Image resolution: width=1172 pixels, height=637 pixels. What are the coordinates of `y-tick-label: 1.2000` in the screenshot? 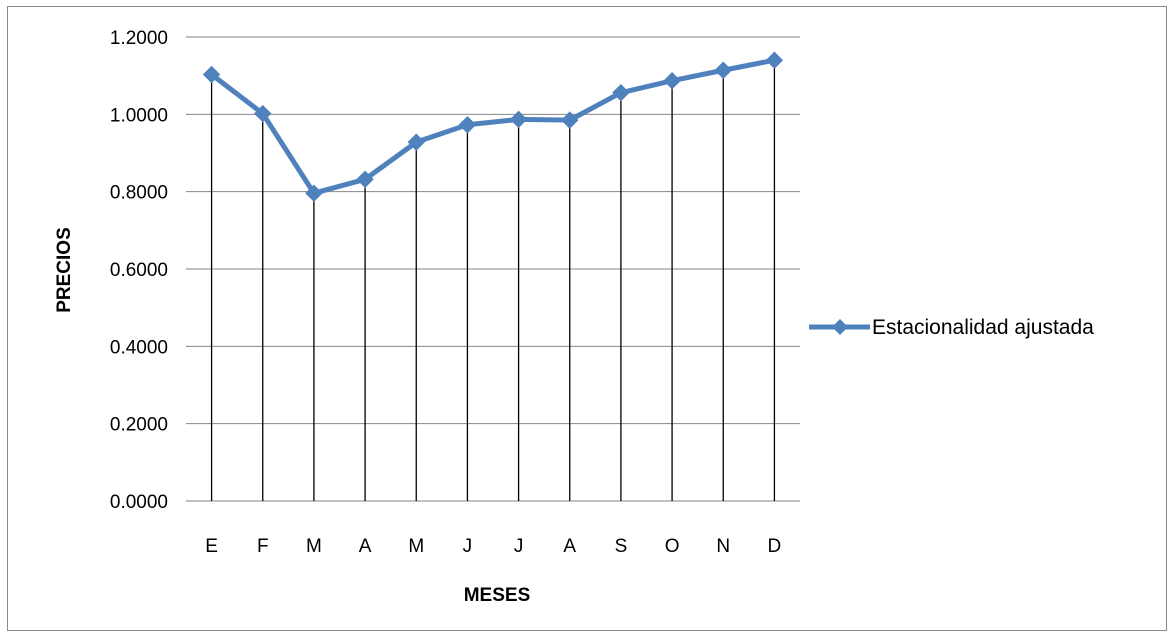 It's located at (139, 38).